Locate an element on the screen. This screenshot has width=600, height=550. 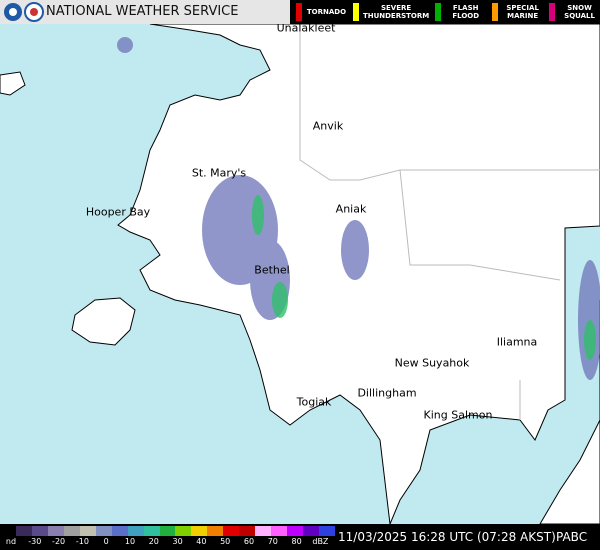
place-label: Dillingham is located at coordinates (387, 393).